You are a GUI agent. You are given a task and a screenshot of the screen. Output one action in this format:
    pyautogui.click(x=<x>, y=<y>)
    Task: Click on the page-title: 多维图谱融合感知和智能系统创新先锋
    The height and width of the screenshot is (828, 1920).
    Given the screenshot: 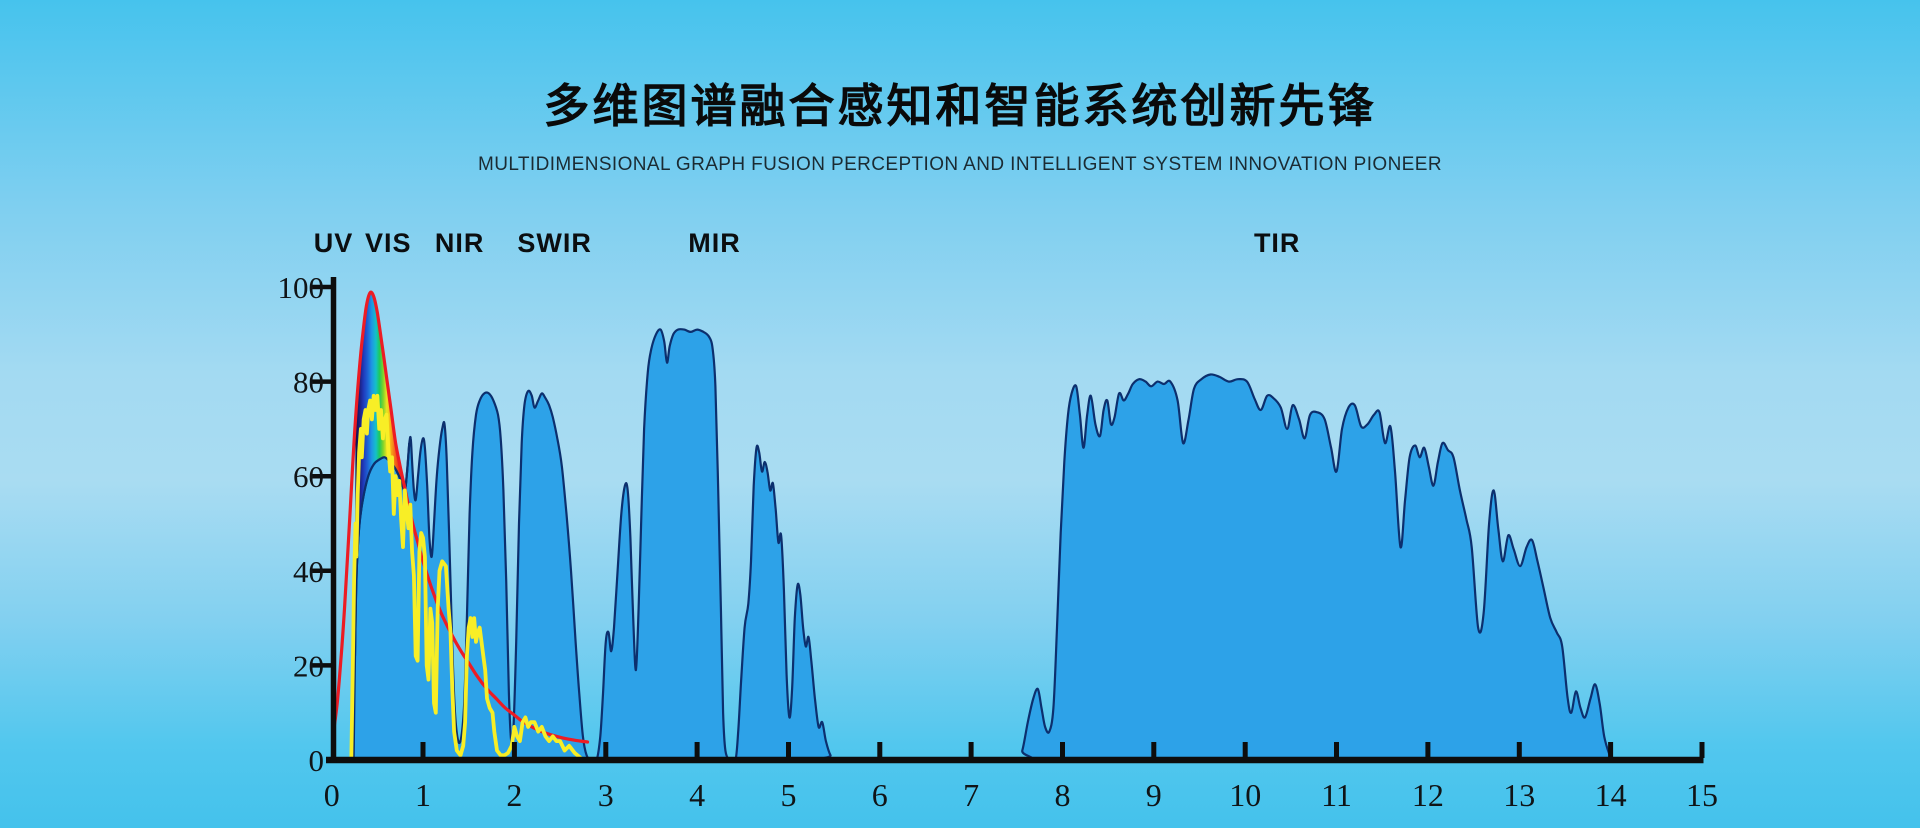 What is the action you would take?
    pyautogui.click(x=960, y=106)
    